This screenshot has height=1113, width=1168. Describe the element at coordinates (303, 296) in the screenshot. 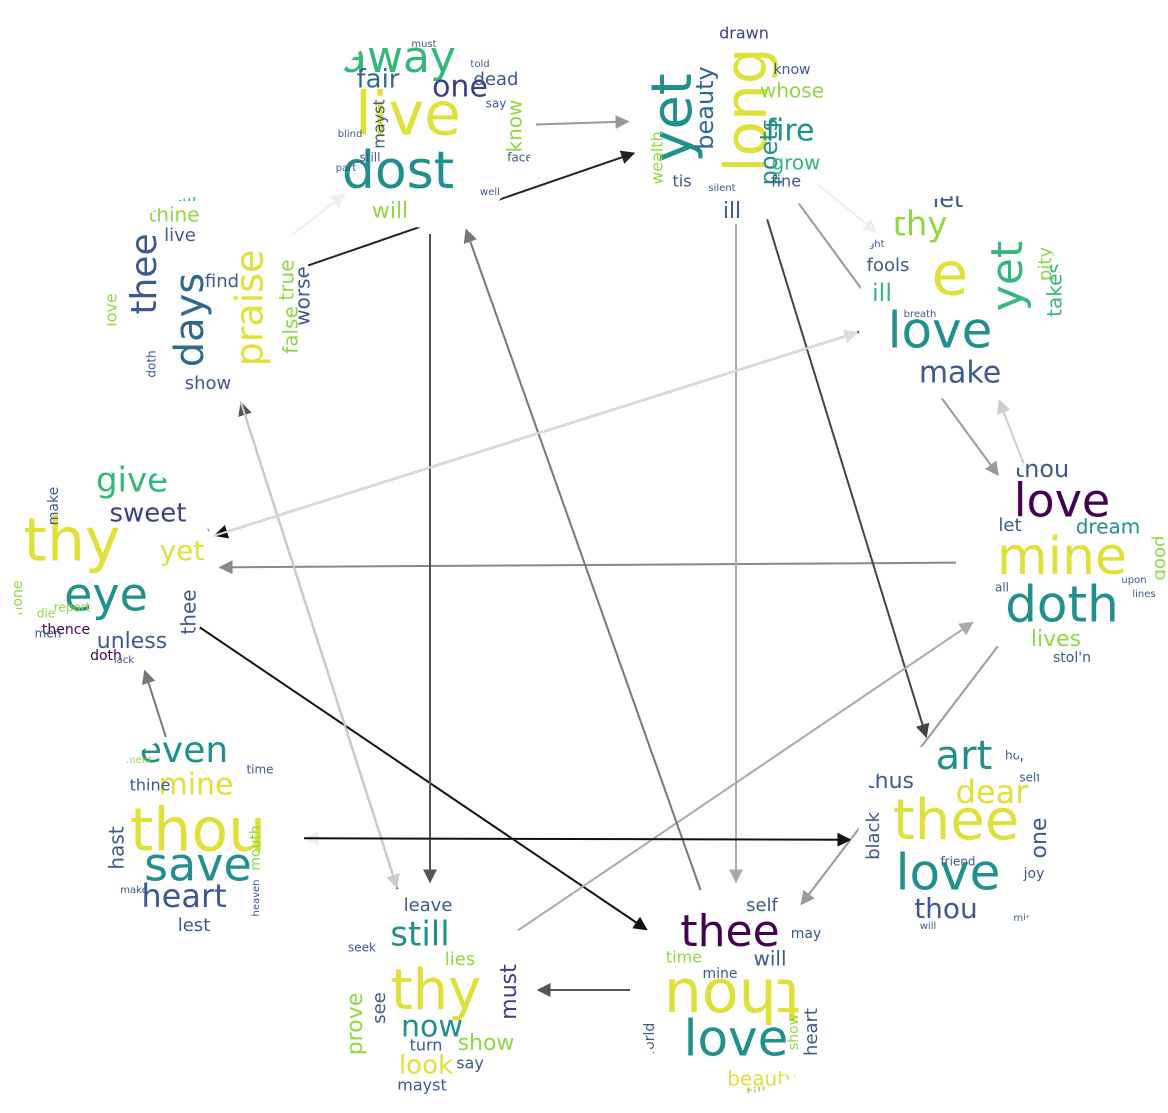

I see `word-worse: worse` at that location.